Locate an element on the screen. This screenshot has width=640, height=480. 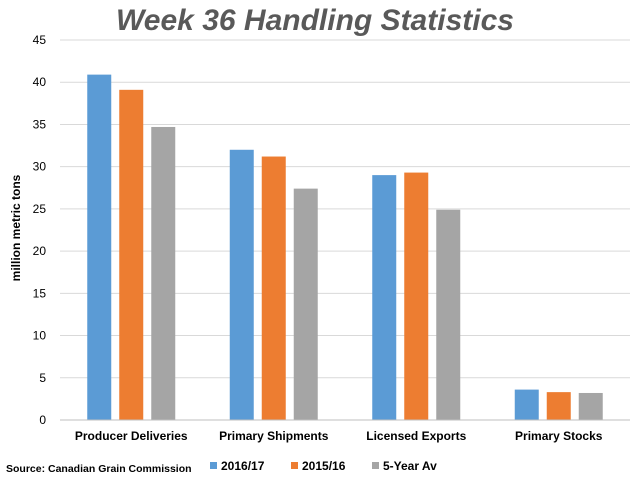
legend-label: 2016/17 is located at coordinates (243, 466).